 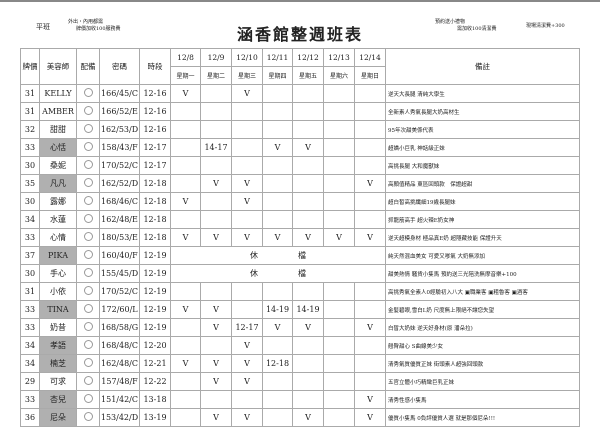 I want to click on code-cell: 170/52/C, so click(x=119, y=165).